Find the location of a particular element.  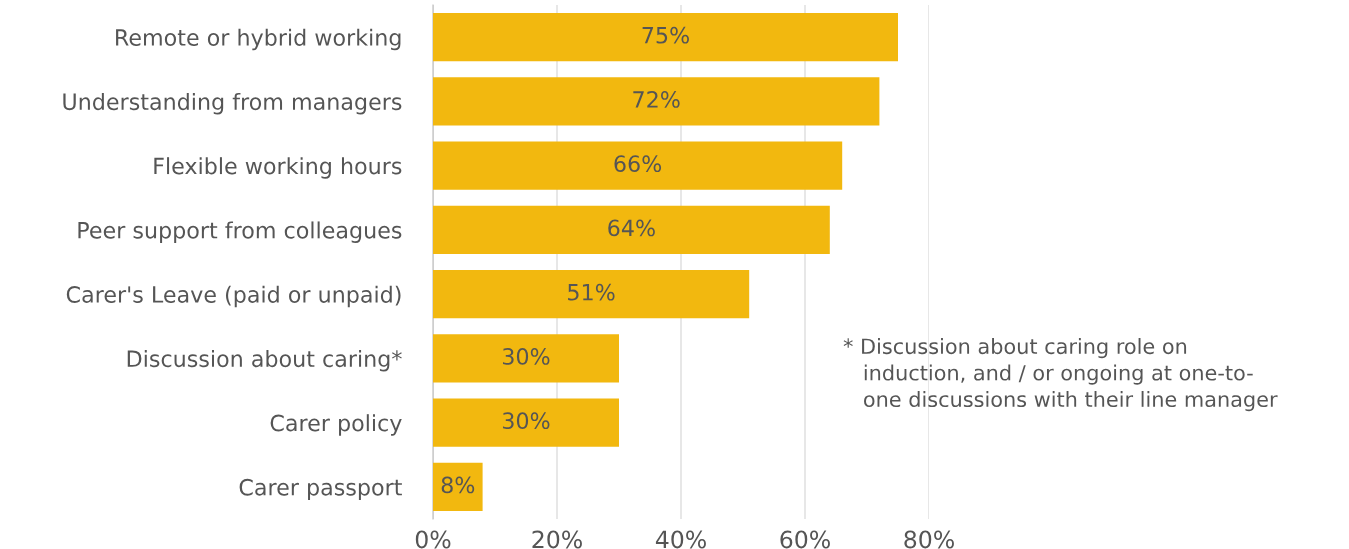

data-label: 64% is located at coordinates (631, 228).